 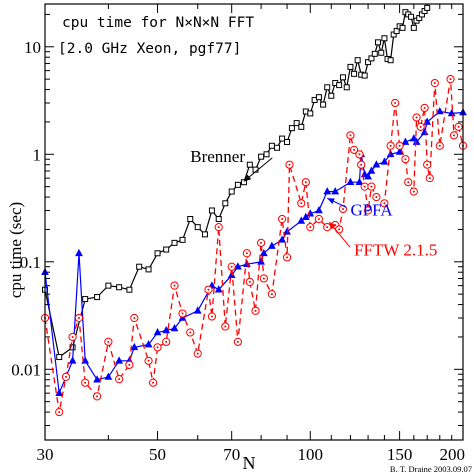 I want to click on chart-title-line-2: [2.0 GHz Xeon, pgf77], so click(x=149, y=49).